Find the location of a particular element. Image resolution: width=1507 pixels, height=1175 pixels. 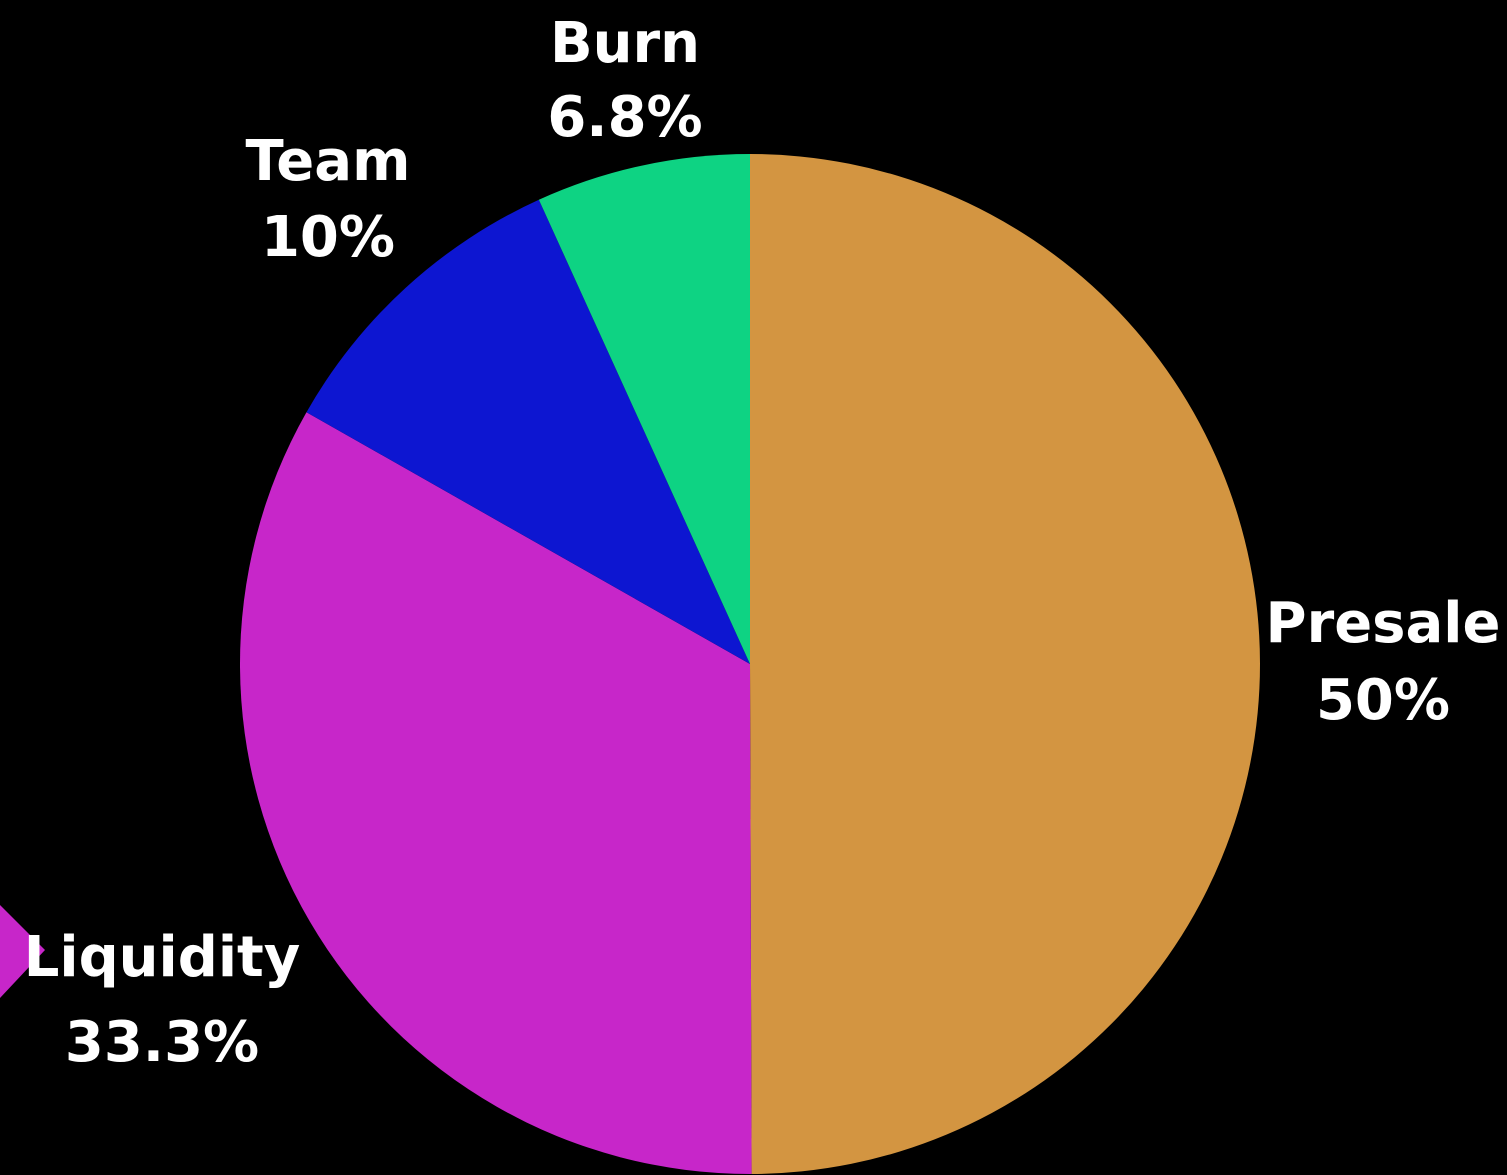

pie-slice-burn is located at coordinates (644, 409).